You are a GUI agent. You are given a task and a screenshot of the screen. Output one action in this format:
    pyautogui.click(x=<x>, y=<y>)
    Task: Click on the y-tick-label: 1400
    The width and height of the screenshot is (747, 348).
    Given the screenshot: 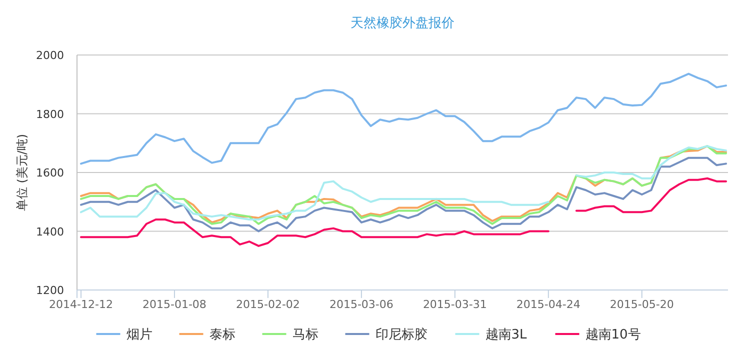 What is the action you would take?
    pyautogui.click(x=50, y=231)
    